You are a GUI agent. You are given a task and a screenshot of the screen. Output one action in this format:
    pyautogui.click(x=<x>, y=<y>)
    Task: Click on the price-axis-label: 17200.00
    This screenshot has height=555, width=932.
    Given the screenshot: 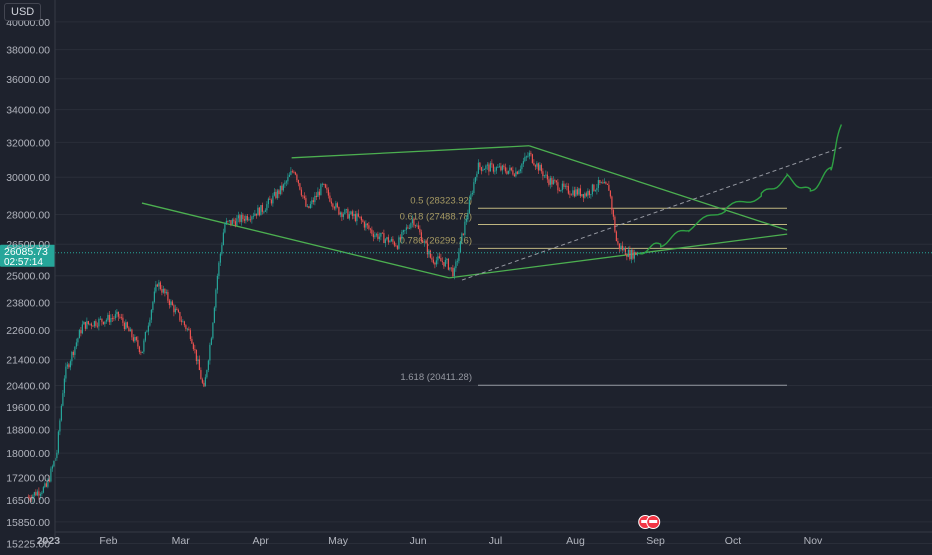 What is the action you would take?
    pyautogui.click(x=28, y=479)
    